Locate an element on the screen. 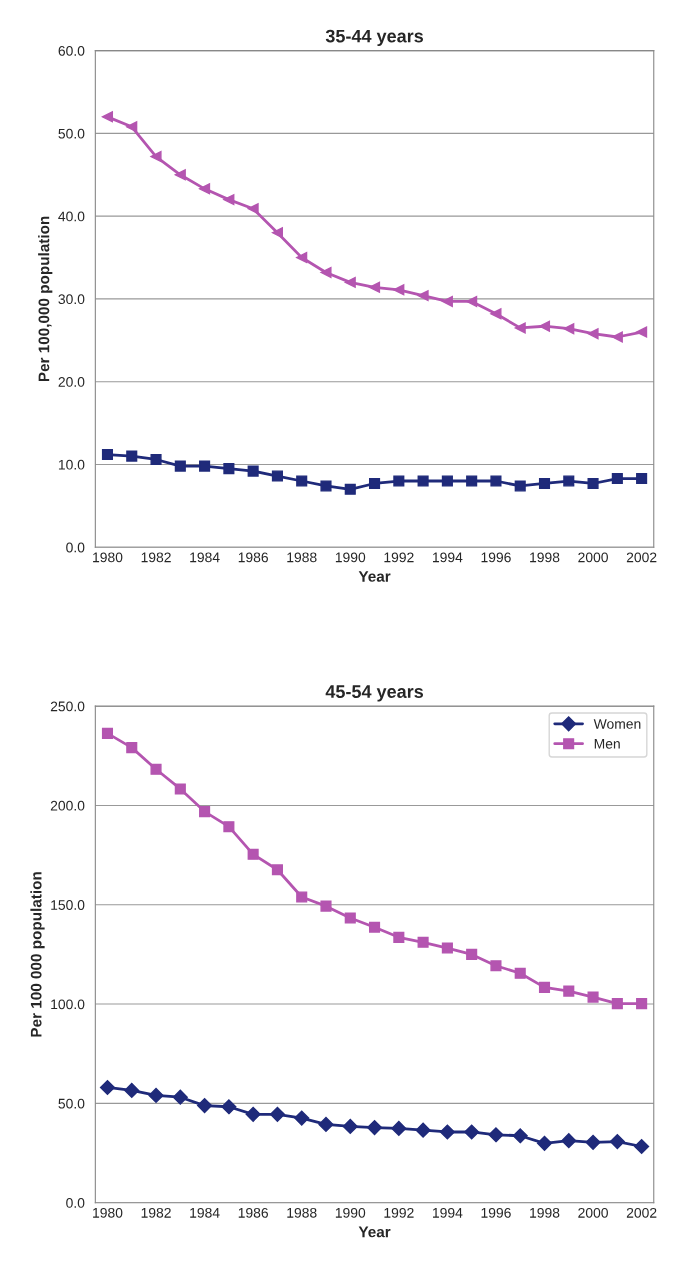 This screenshot has width=681, height=1266. x-tick-label: 2002 is located at coordinates (641, 1212).